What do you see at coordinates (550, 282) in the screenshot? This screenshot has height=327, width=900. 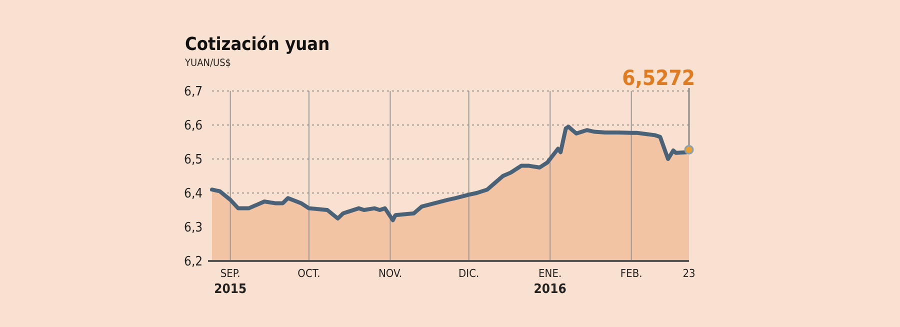 I see `x-tick-label: ENE. 2016` at bounding box center [550, 282].